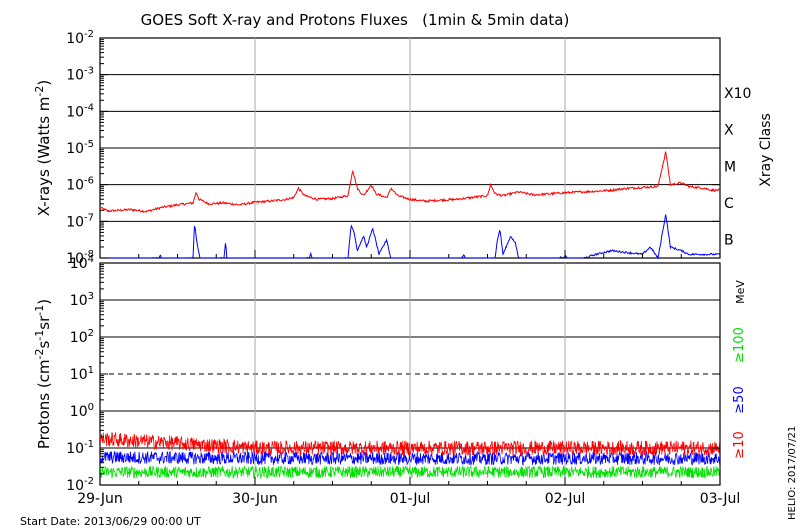  Describe the element at coordinates (729, 204) in the screenshot. I see `xray-class-label: C` at that location.